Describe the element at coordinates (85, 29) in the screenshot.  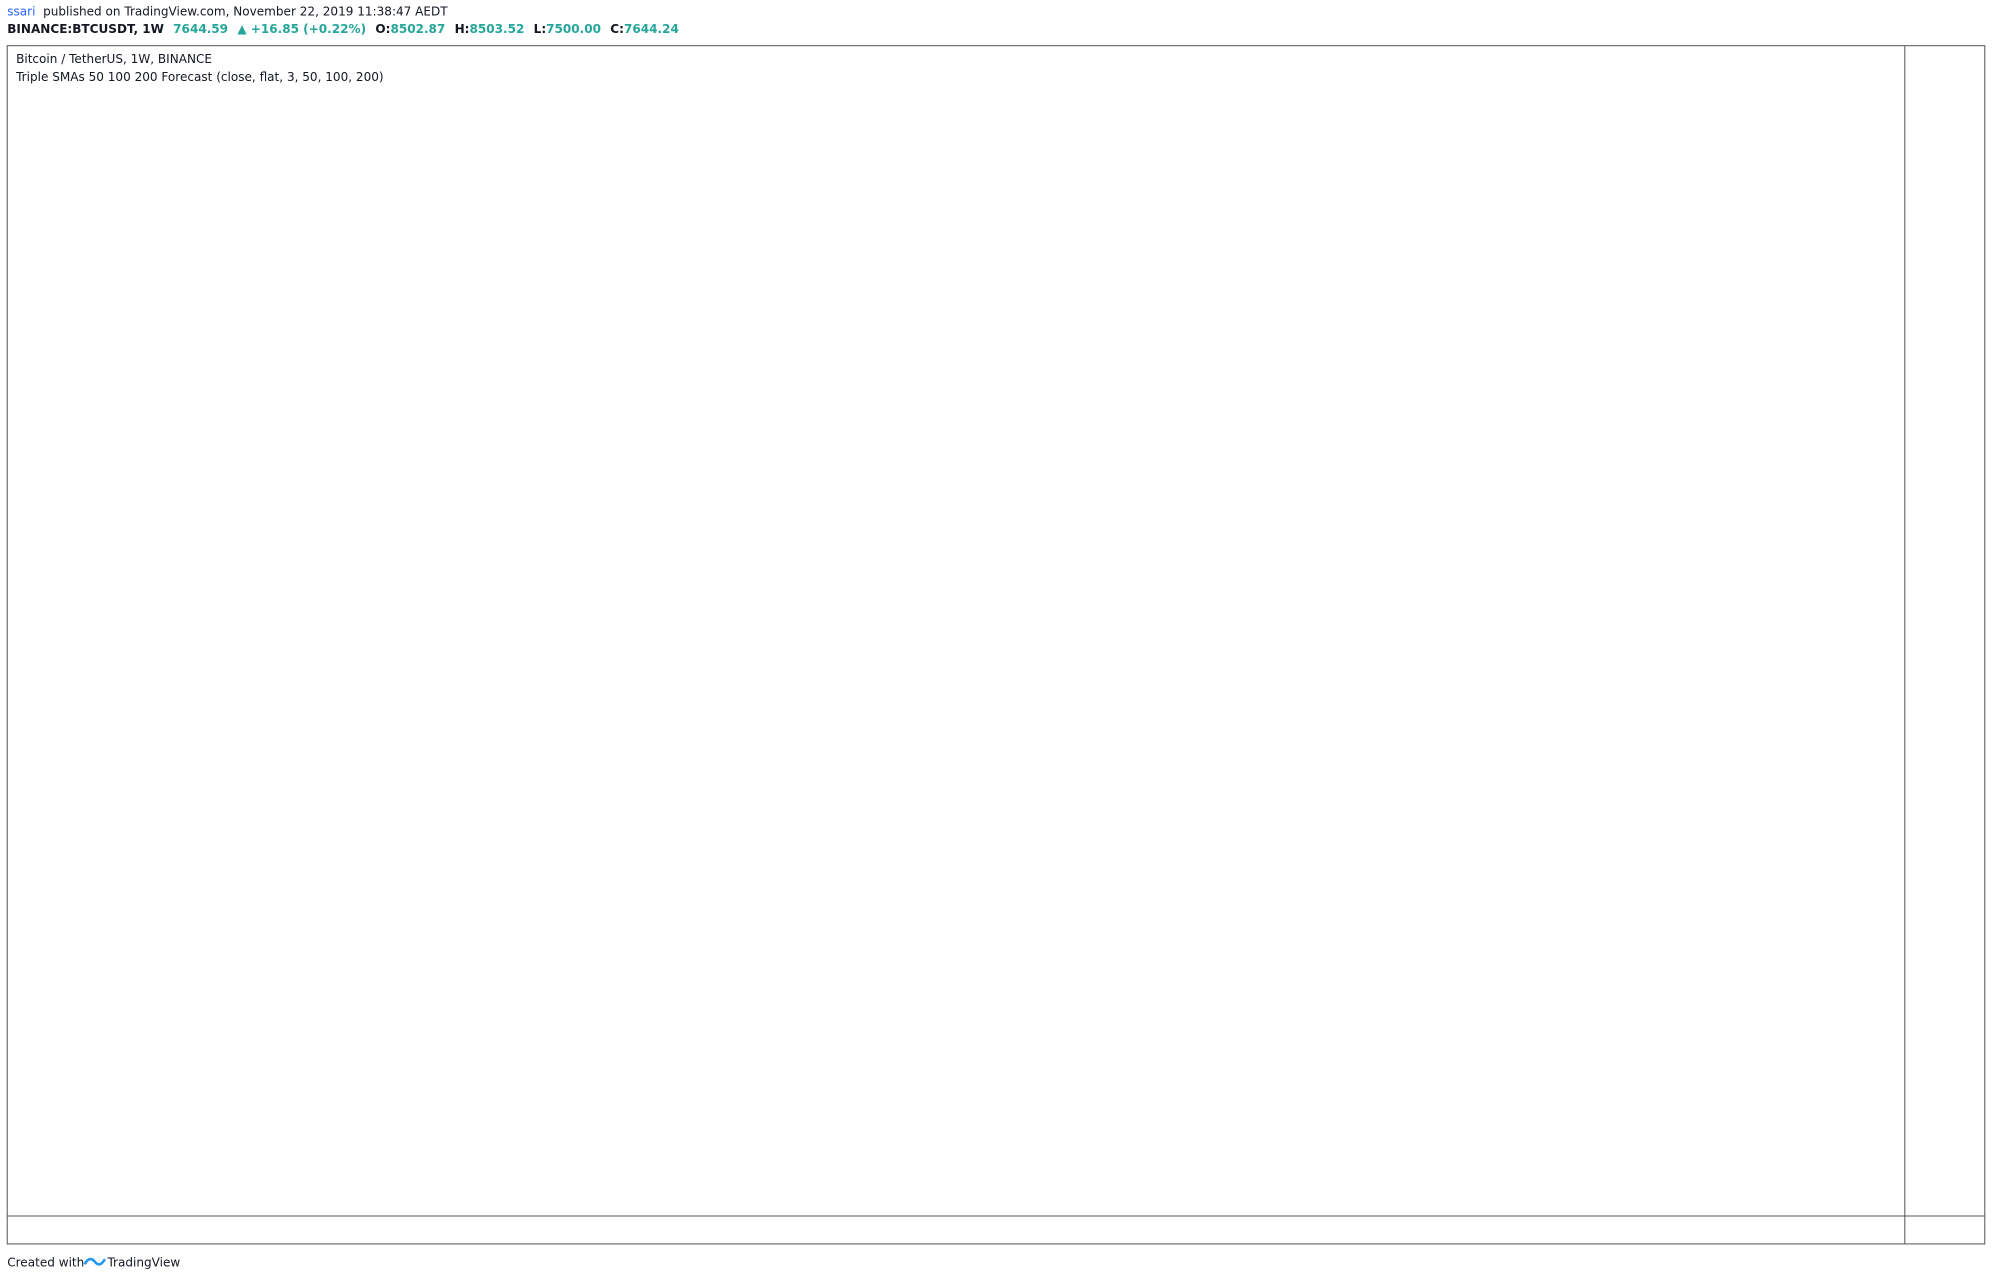
I see `symbol: BINANCE:BTCUSDT, 1W` at that location.